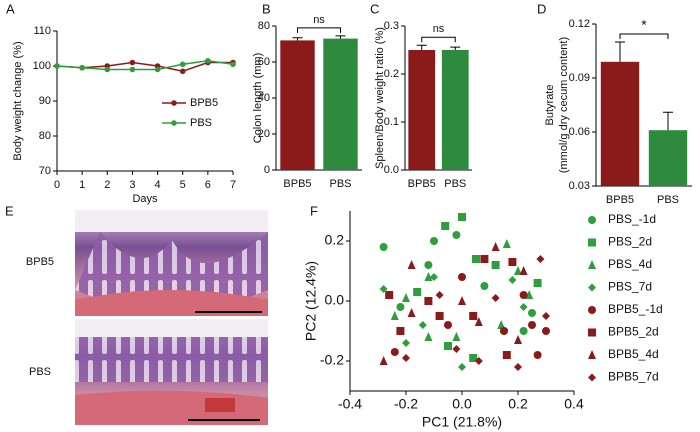  What do you see at coordinates (145, 65) in the screenshot?
I see `series-line` at bounding box center [145, 65].